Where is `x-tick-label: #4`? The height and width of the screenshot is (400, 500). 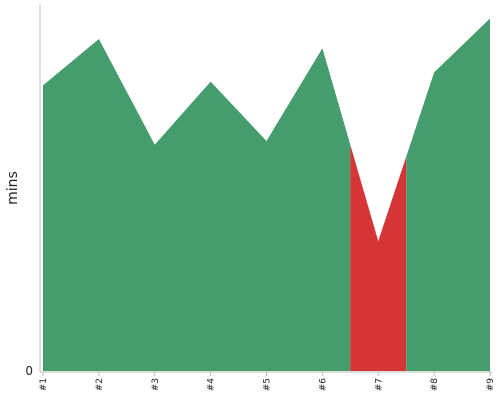 x-tick-label: #4 is located at coordinates (212, 385).